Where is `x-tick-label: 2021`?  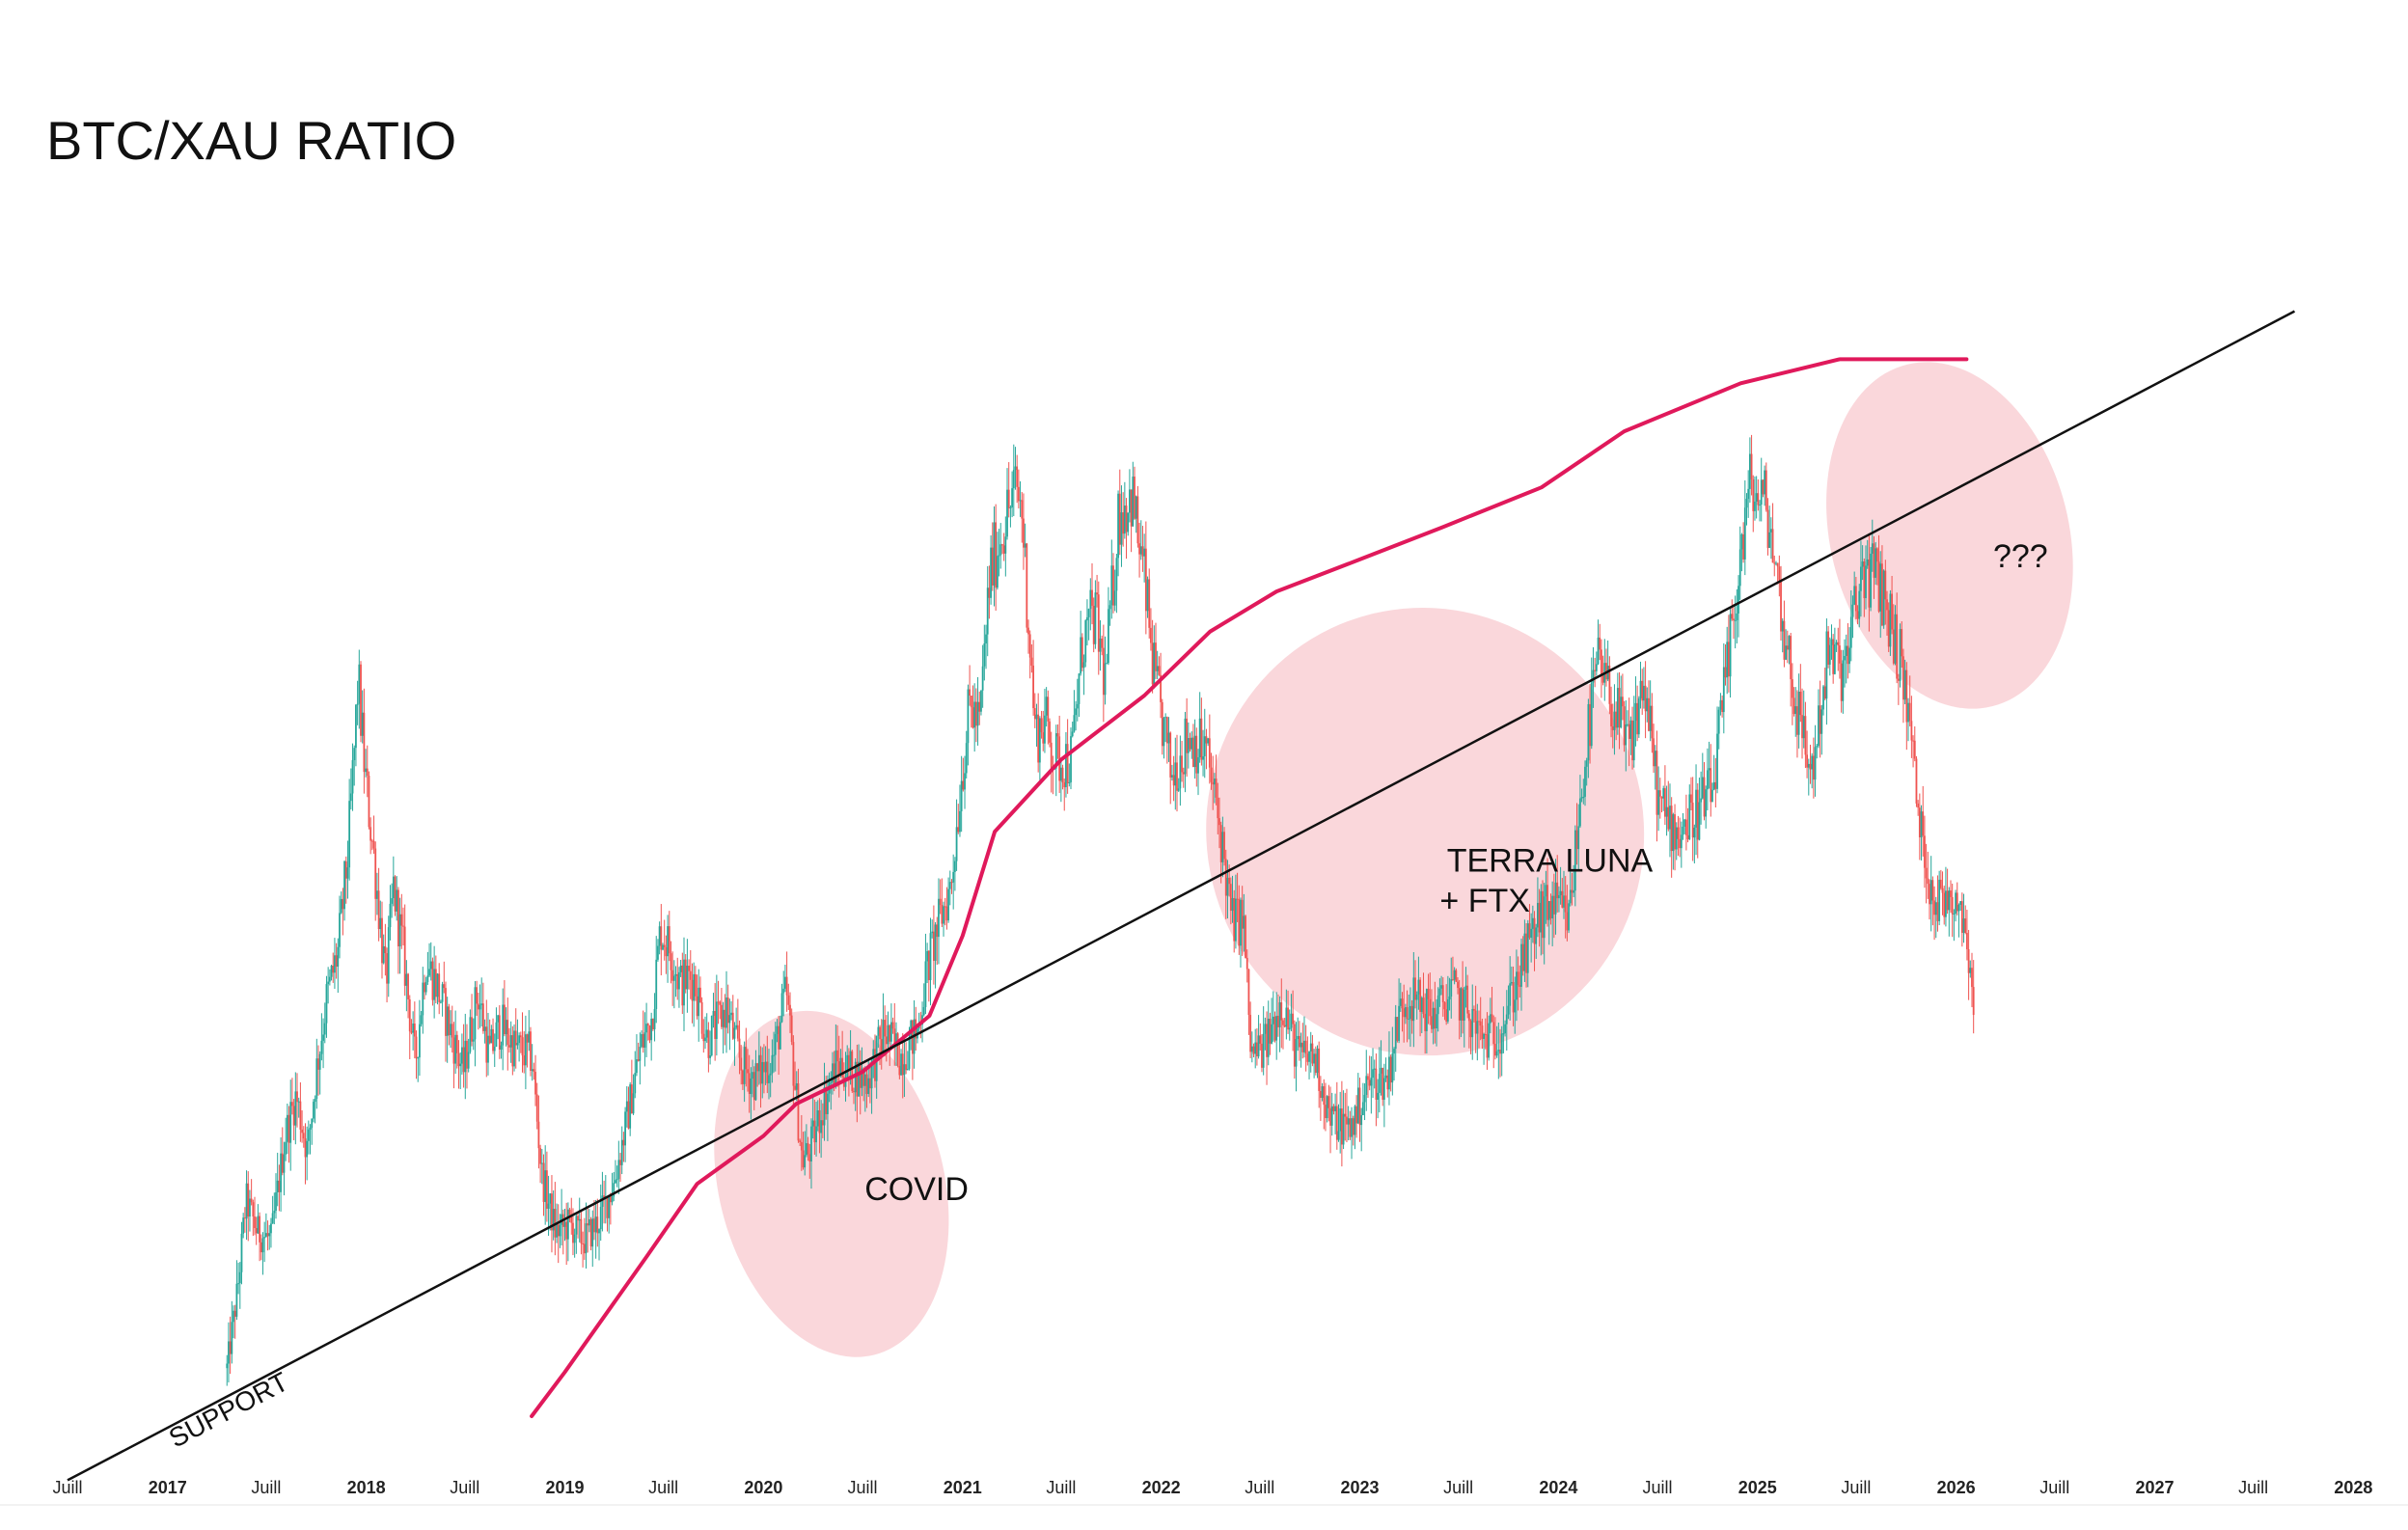 x-tick-label: 2021 is located at coordinates (963, 1488).